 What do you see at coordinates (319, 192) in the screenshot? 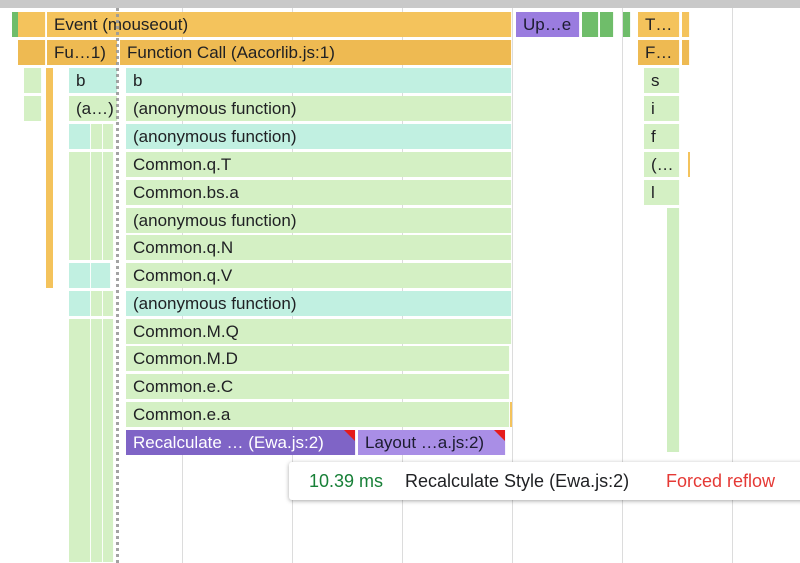
I see `stack-frame-common-bs-a: Common.bs.a` at bounding box center [319, 192].